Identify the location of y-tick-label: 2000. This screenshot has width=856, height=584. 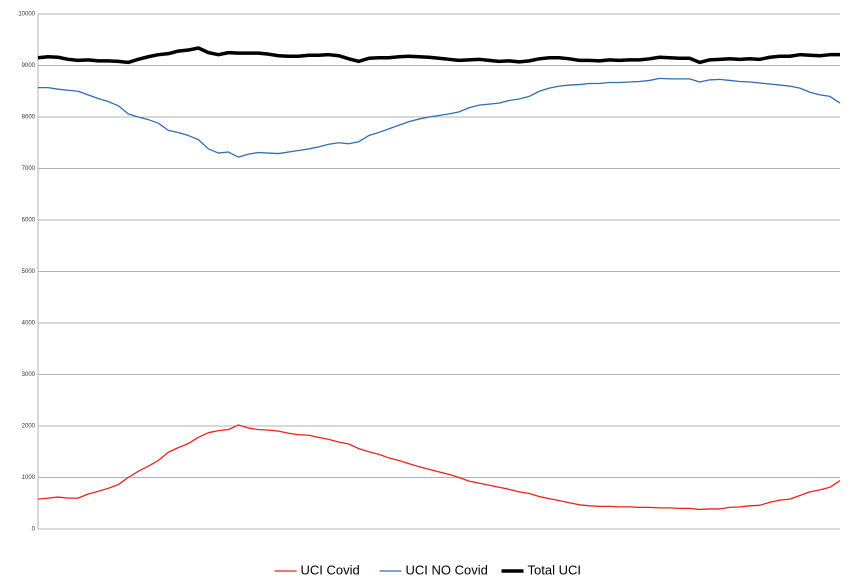
(29, 427).